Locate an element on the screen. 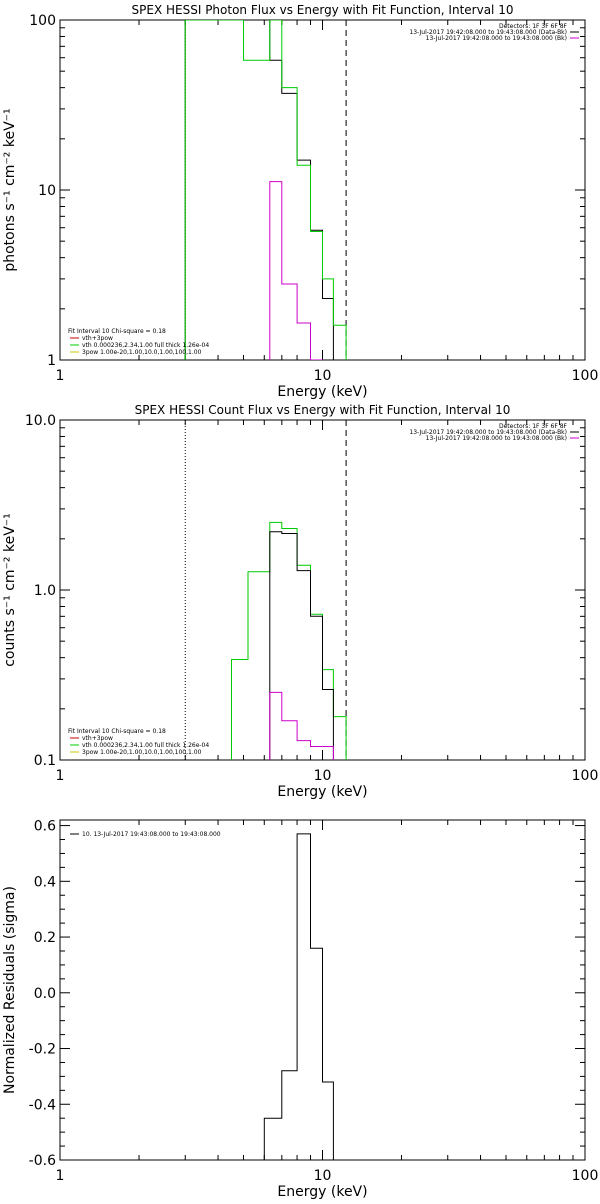 The width and height of the screenshot is (600, 1204). y-tick-label: 0.6 is located at coordinates (45, 827).